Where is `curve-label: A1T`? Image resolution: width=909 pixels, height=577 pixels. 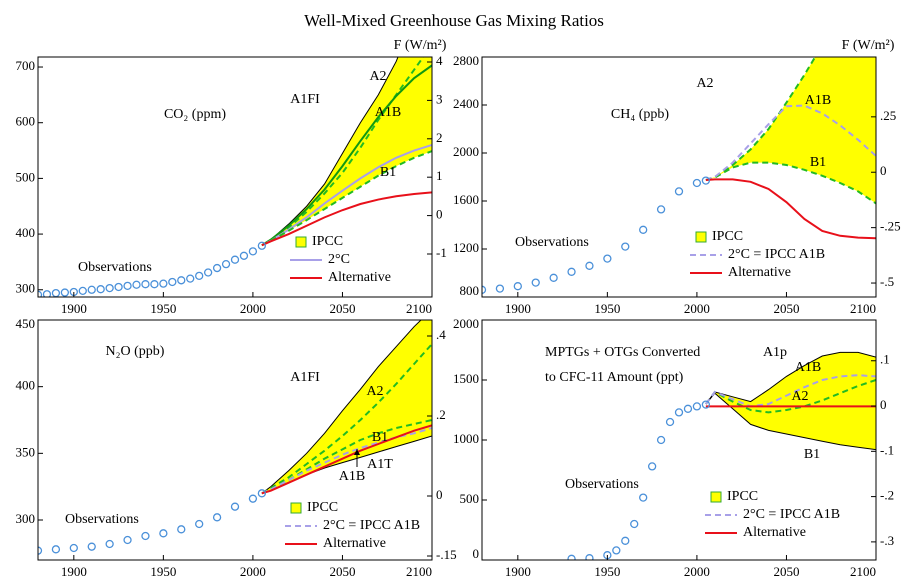
curve-label: A1T is located at coordinates (380, 464).